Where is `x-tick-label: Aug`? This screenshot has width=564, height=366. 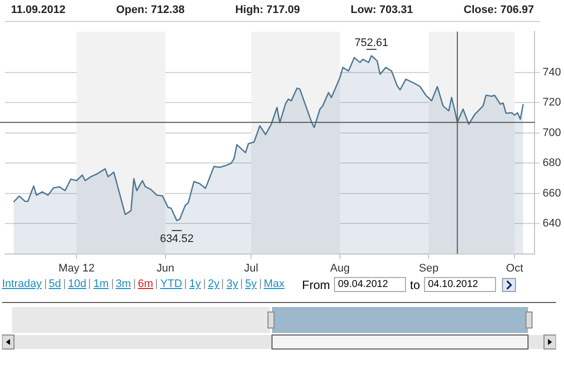
x-tick-label: Aug is located at coordinates (340, 268).